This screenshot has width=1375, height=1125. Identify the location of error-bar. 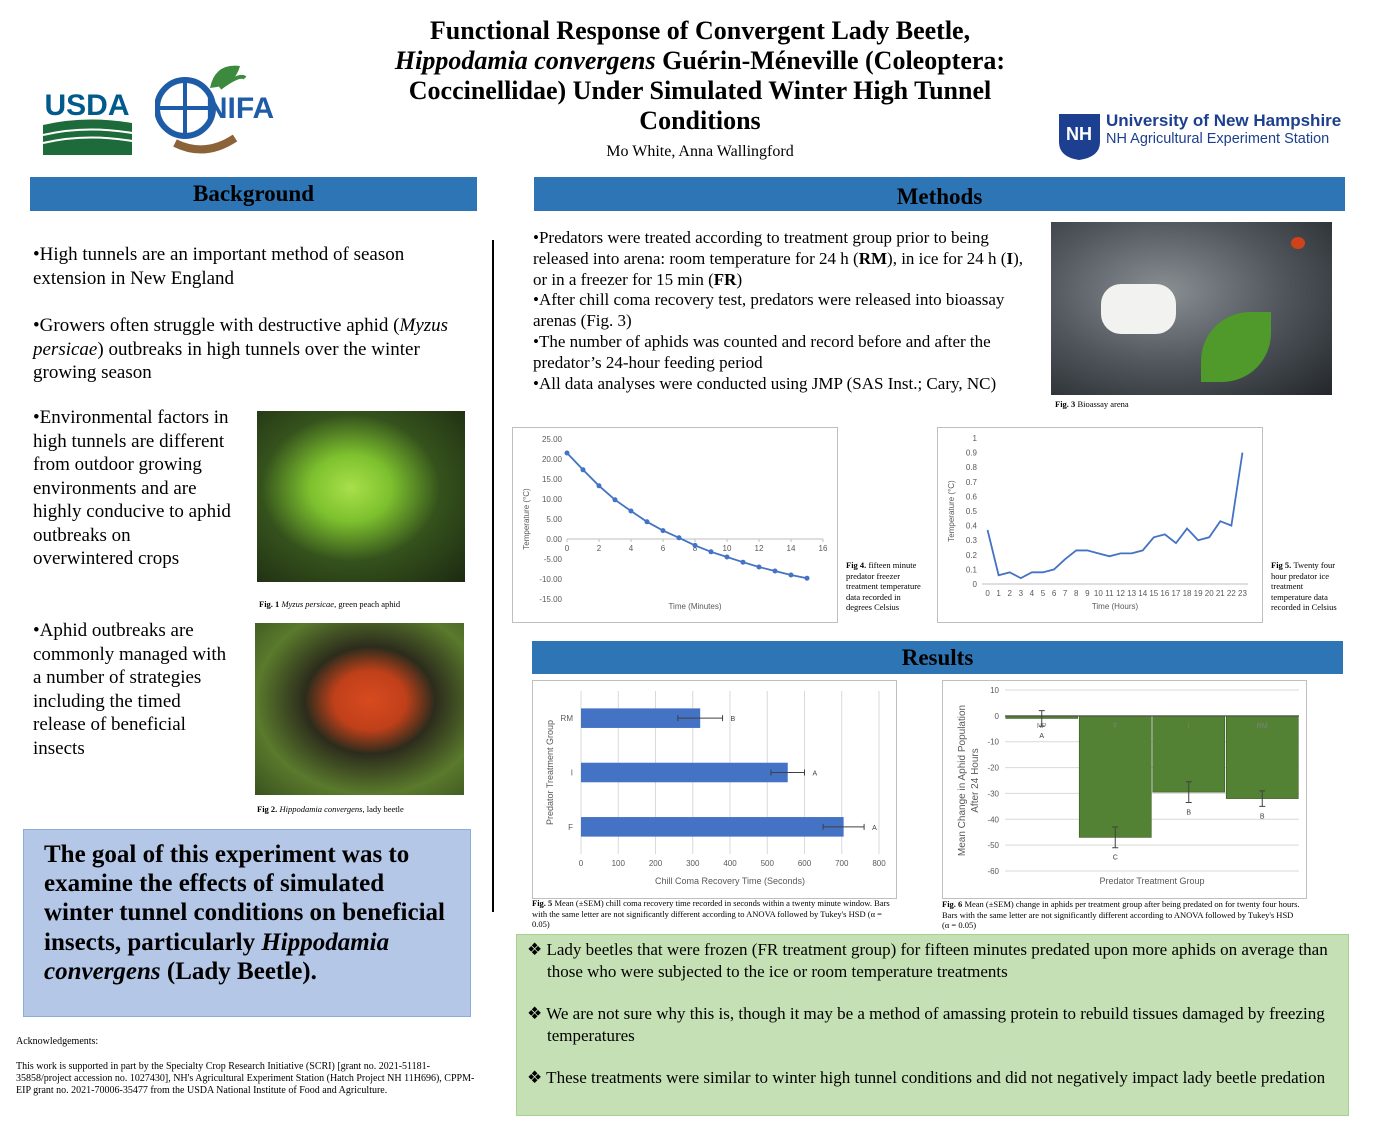
(700, 718).